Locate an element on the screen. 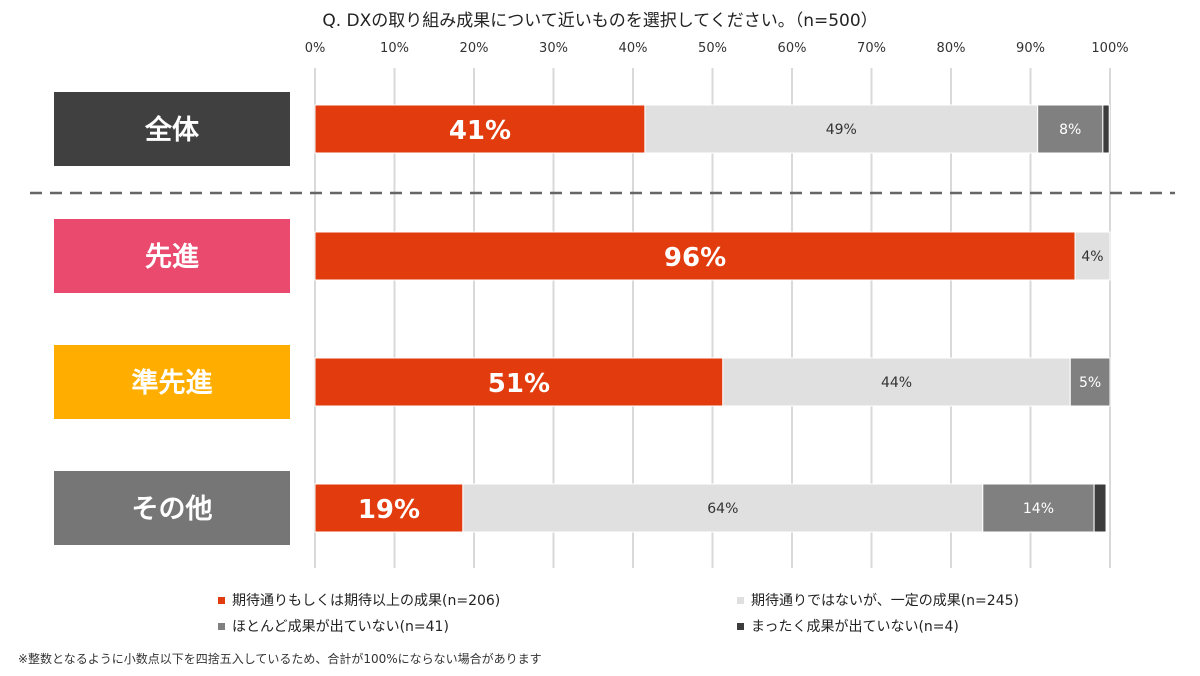 Image resolution: width=1200 pixels, height=676 pixels. legend-label: ほとんど成果が出ていない(n=41) is located at coordinates (340, 627).